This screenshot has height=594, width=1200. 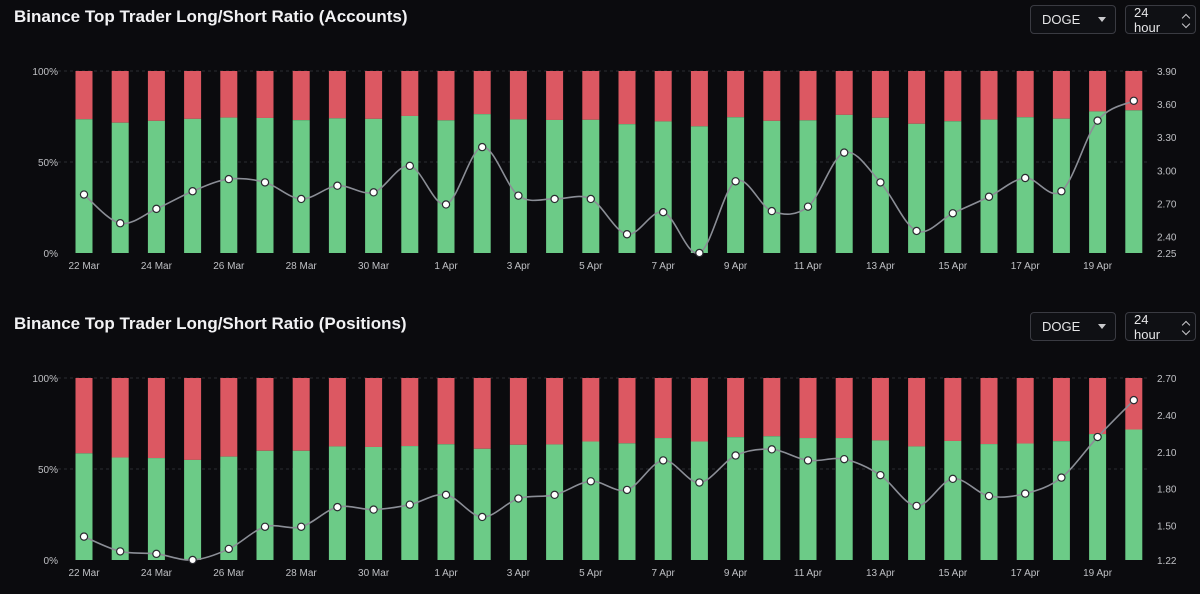 I want to click on x-tick-label: 3 Apr, so click(x=519, y=573).